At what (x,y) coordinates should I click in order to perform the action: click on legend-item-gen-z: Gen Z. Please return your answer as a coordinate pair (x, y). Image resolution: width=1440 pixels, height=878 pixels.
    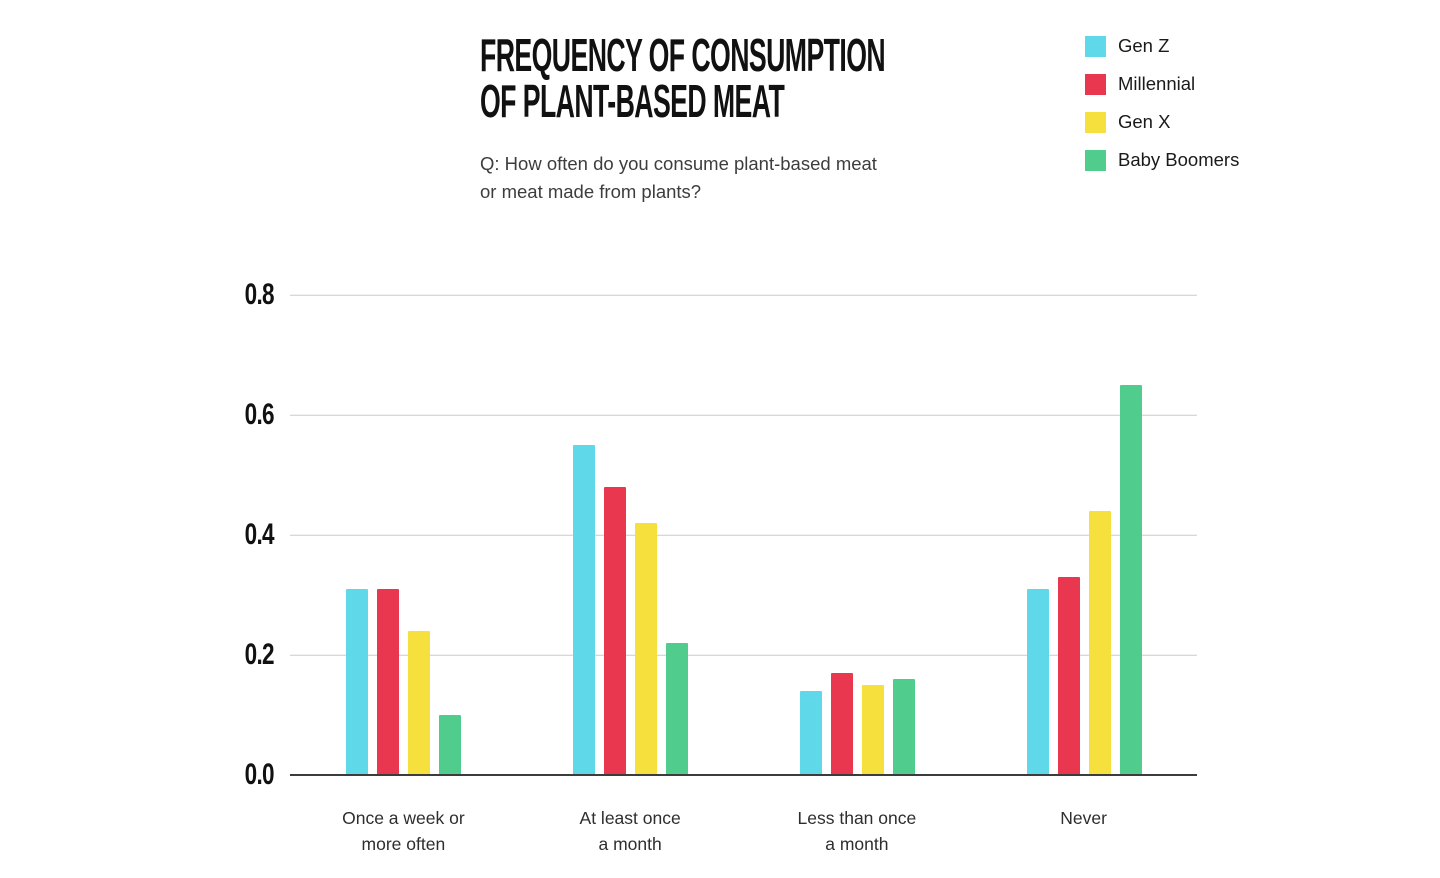
    Looking at the image, I should click on (1162, 46).